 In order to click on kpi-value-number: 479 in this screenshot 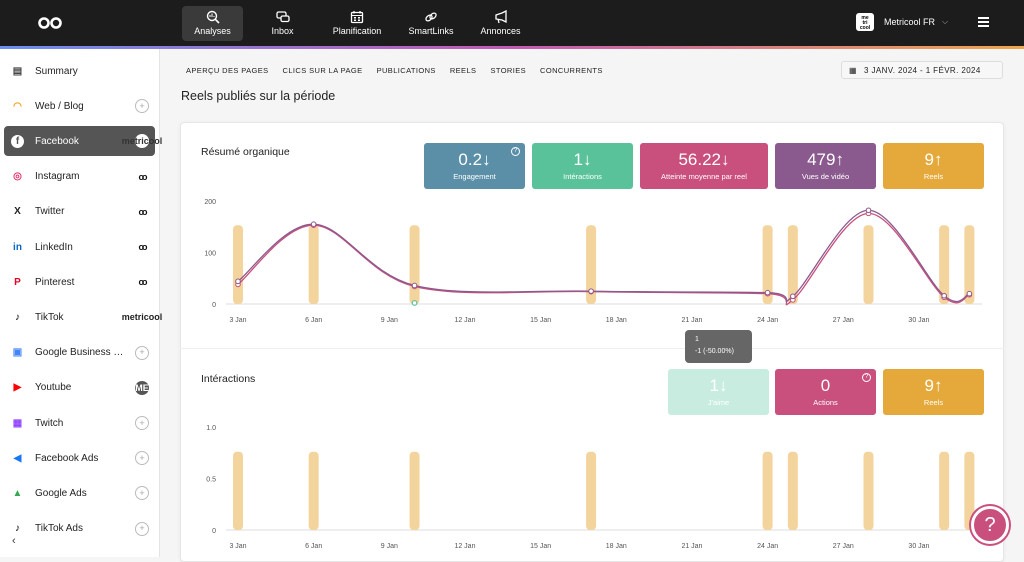, I will do `click(821, 159)`.